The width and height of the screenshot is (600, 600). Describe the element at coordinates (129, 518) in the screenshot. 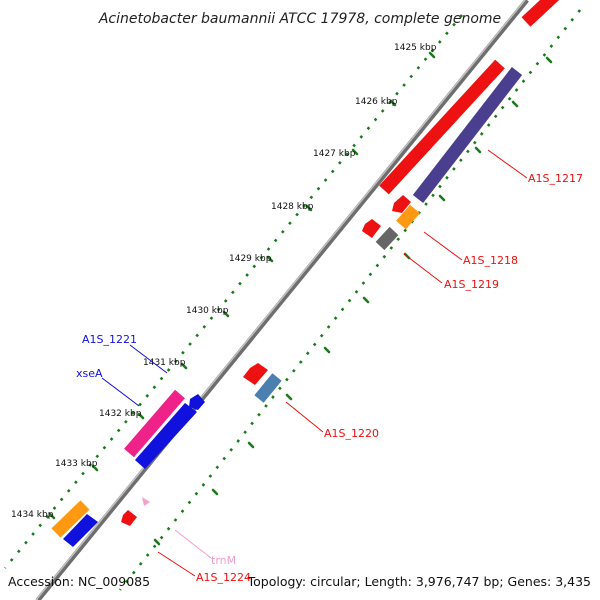

I see `gene-a1s-1224-red` at that location.